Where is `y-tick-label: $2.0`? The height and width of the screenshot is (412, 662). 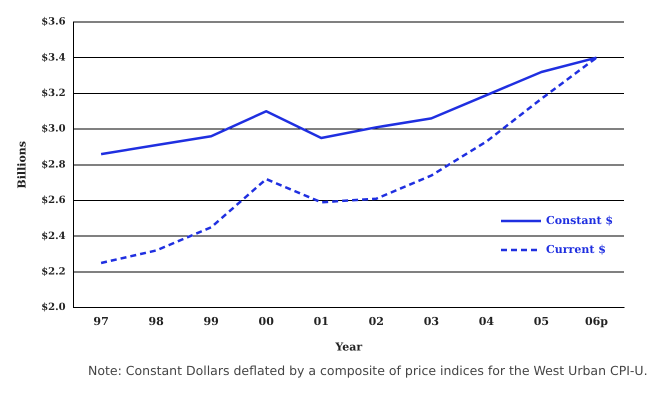 y-tick-label: $2.0 is located at coordinates (53, 308).